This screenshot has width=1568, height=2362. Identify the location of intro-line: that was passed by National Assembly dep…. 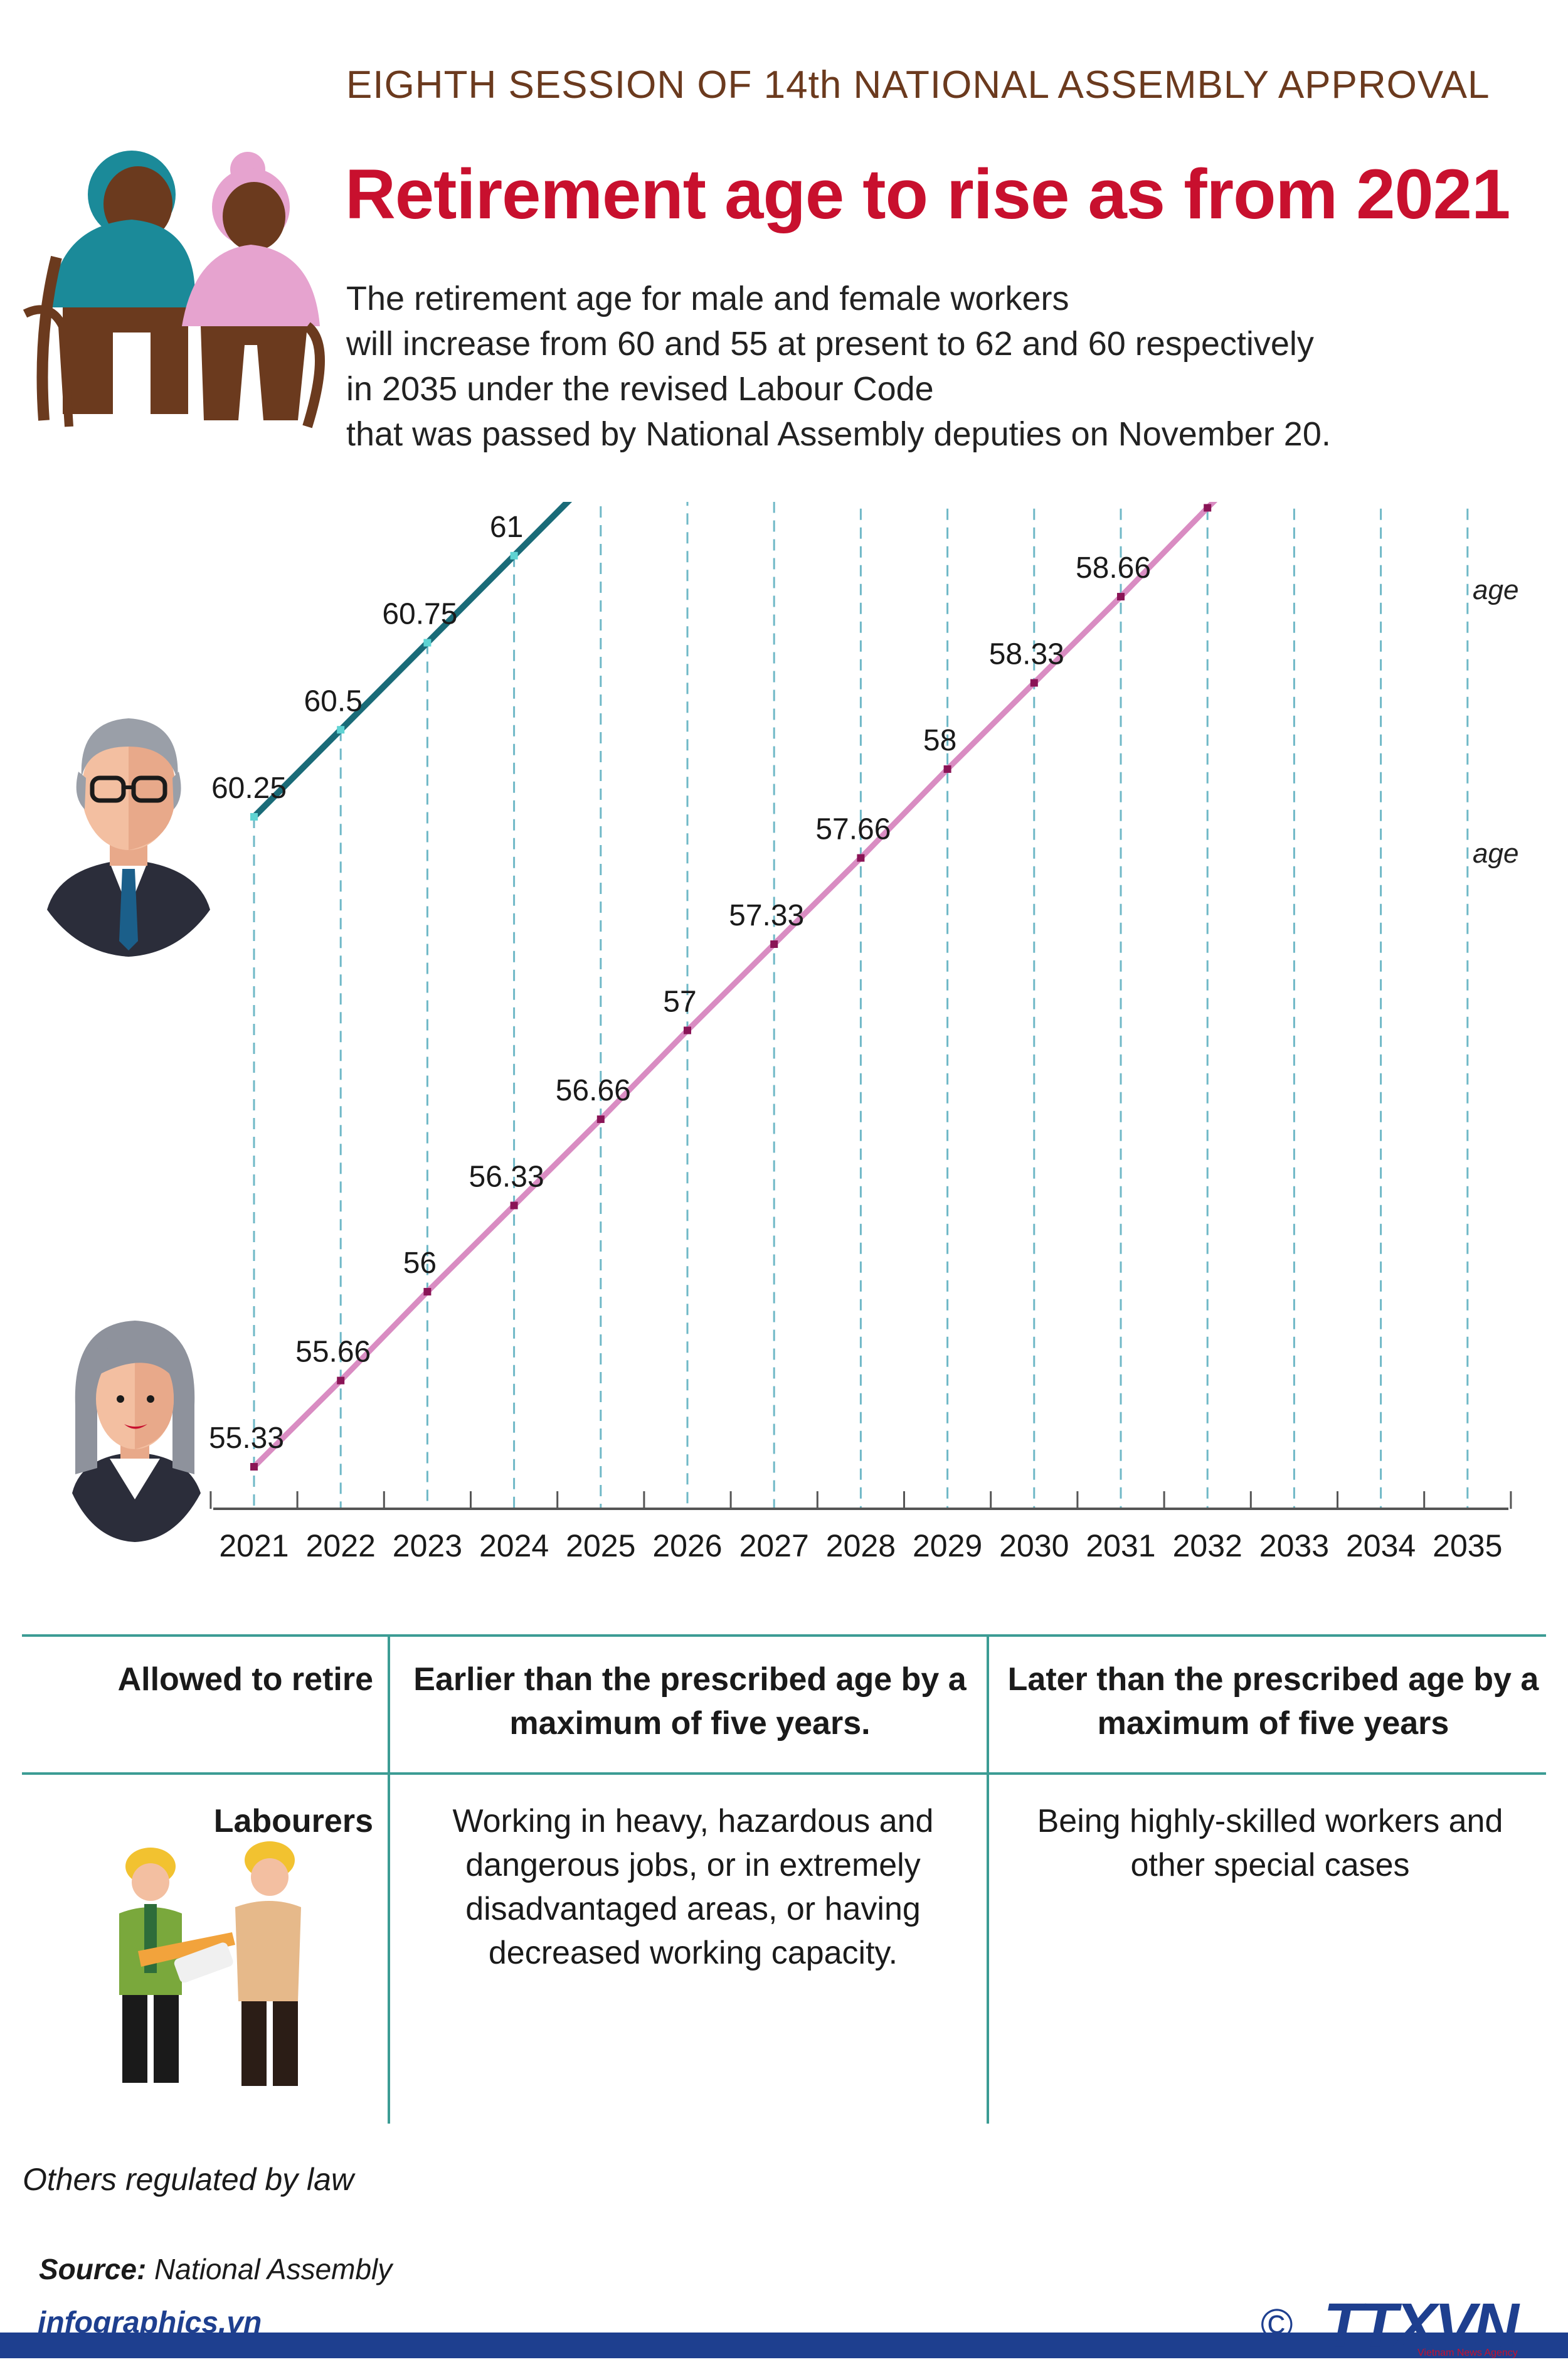
(838, 434).